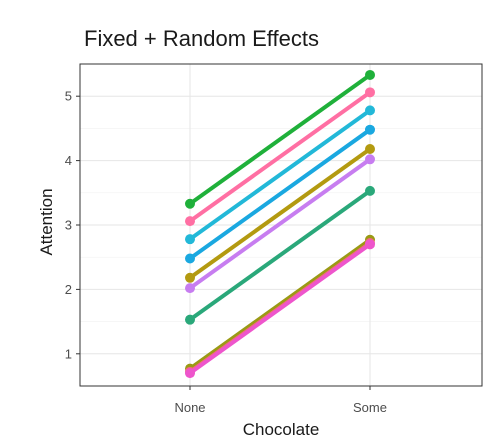  Describe the element at coordinates (68, 353) in the screenshot. I see `y-tick-label: 1` at that location.